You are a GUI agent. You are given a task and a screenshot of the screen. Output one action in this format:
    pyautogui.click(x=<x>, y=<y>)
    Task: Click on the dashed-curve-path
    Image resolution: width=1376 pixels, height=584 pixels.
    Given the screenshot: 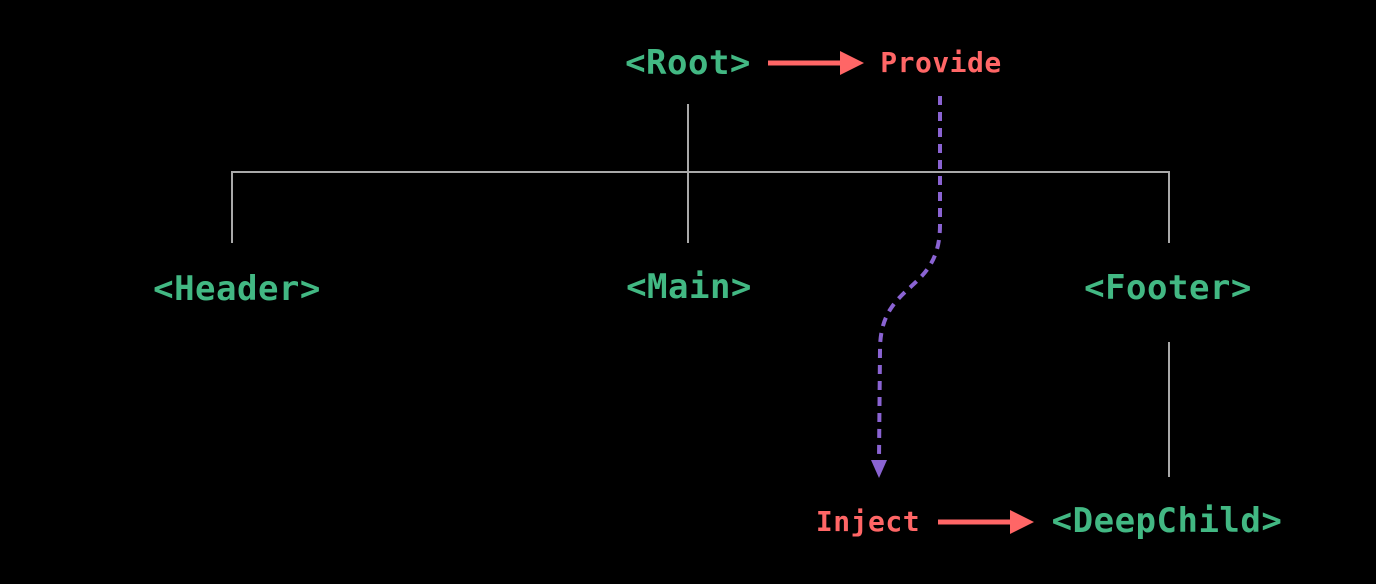 What is the action you would take?
    pyautogui.click(x=909, y=278)
    